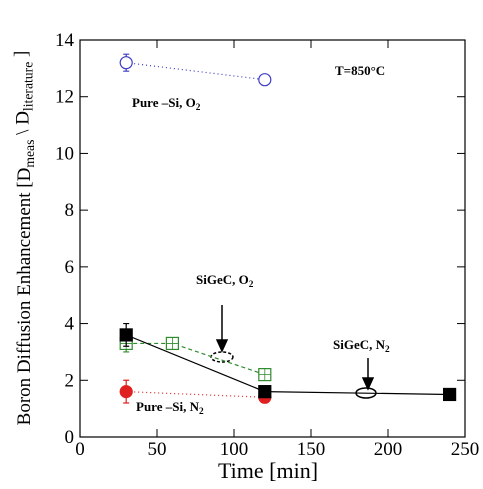  What do you see at coordinates (70, 210) in the screenshot?
I see `y-tick-label: 8` at bounding box center [70, 210].